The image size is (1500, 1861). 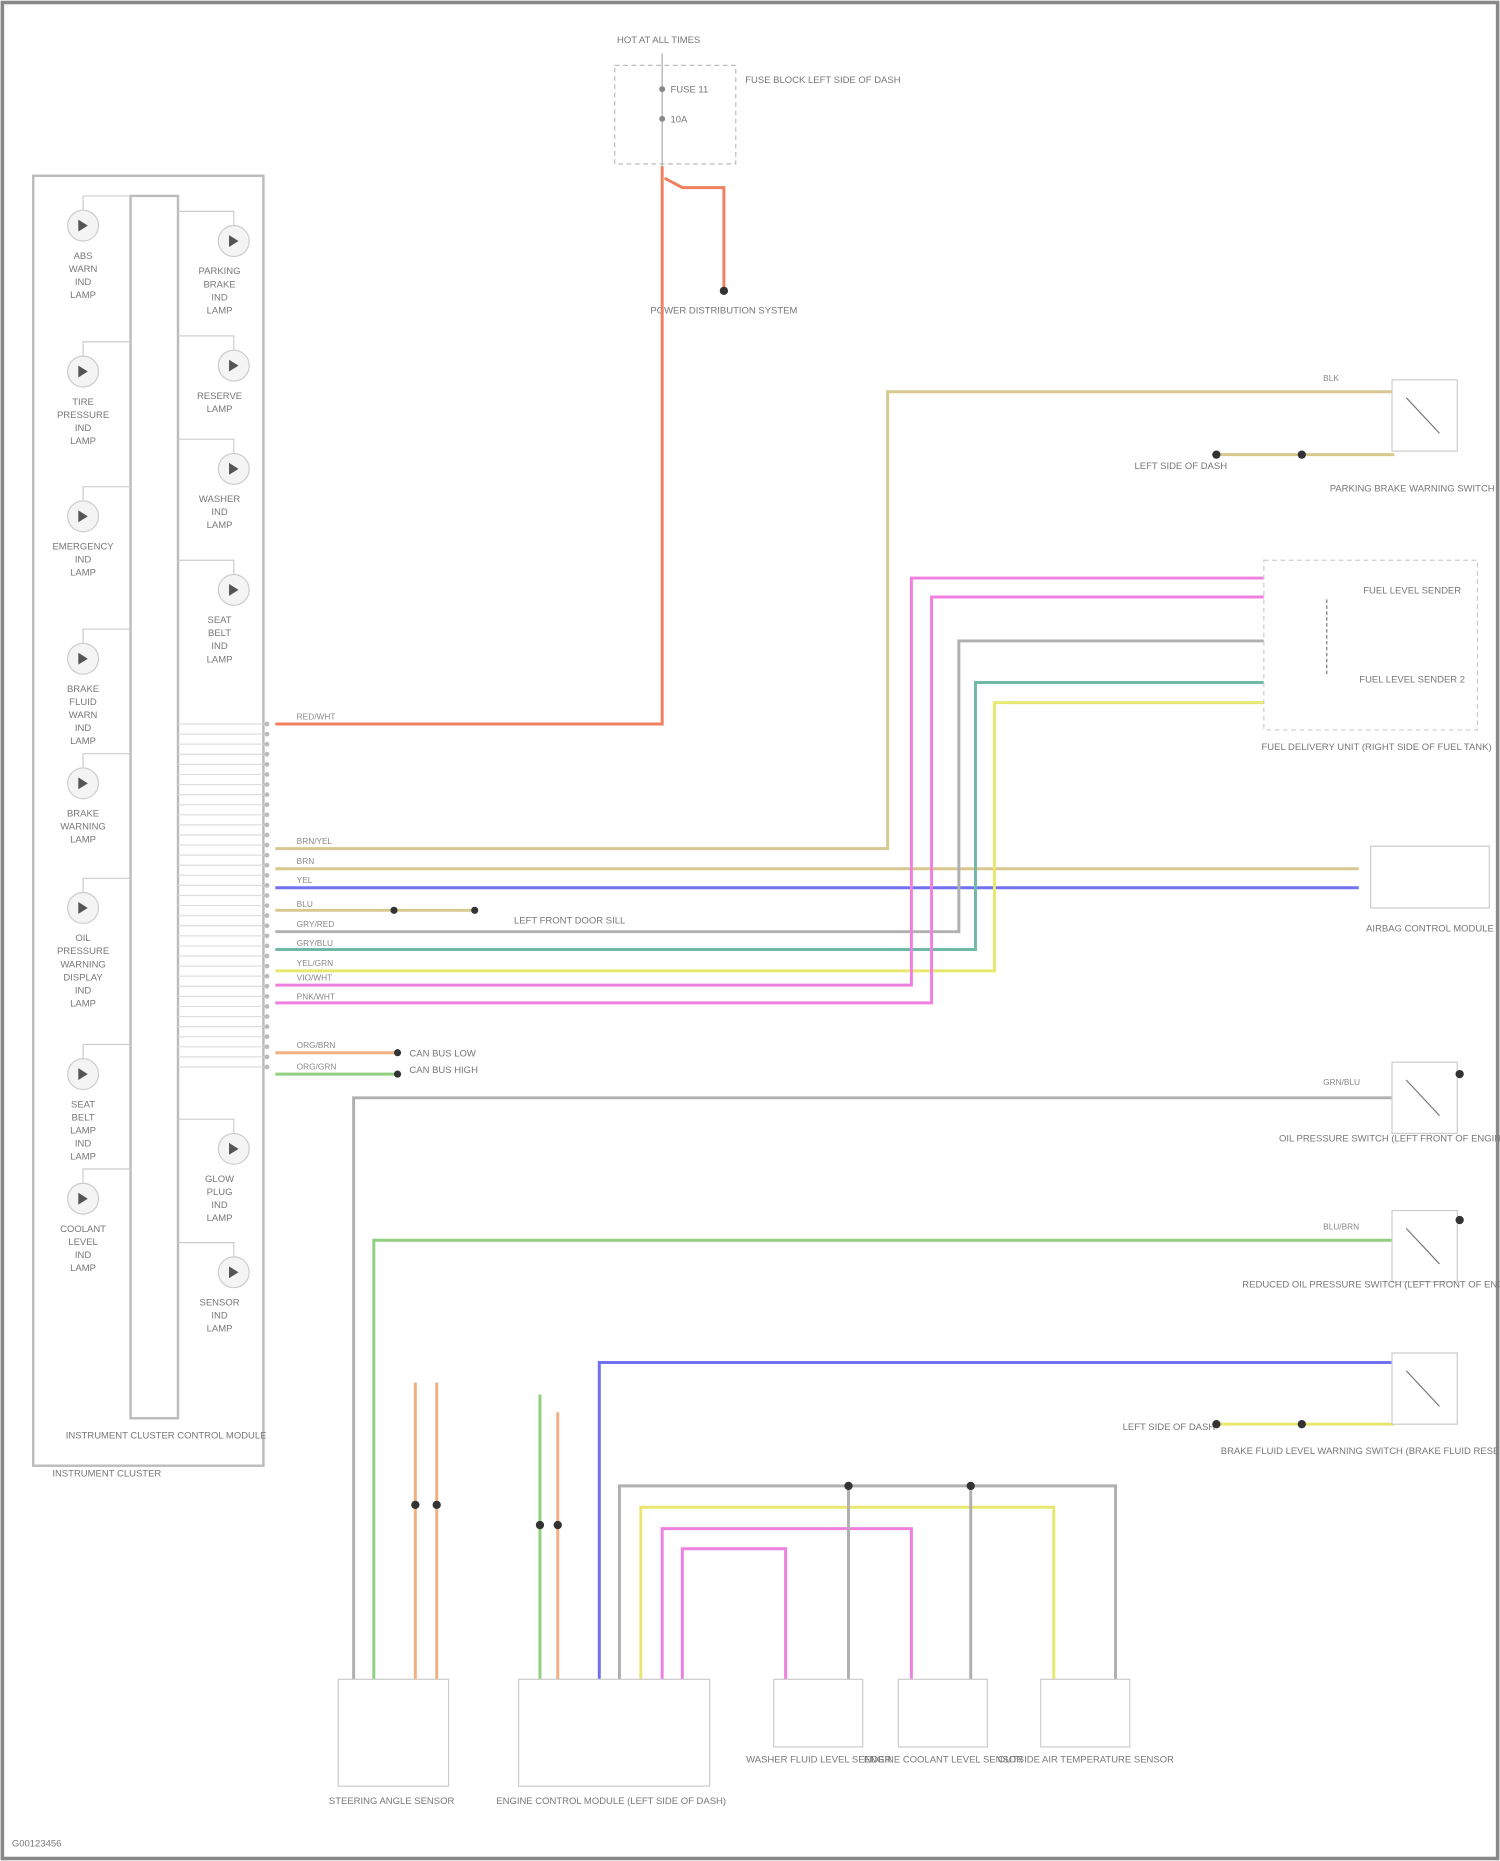 I want to click on indicator-lamp: ABS WARN IND LAMP, so click(x=99, y=248).